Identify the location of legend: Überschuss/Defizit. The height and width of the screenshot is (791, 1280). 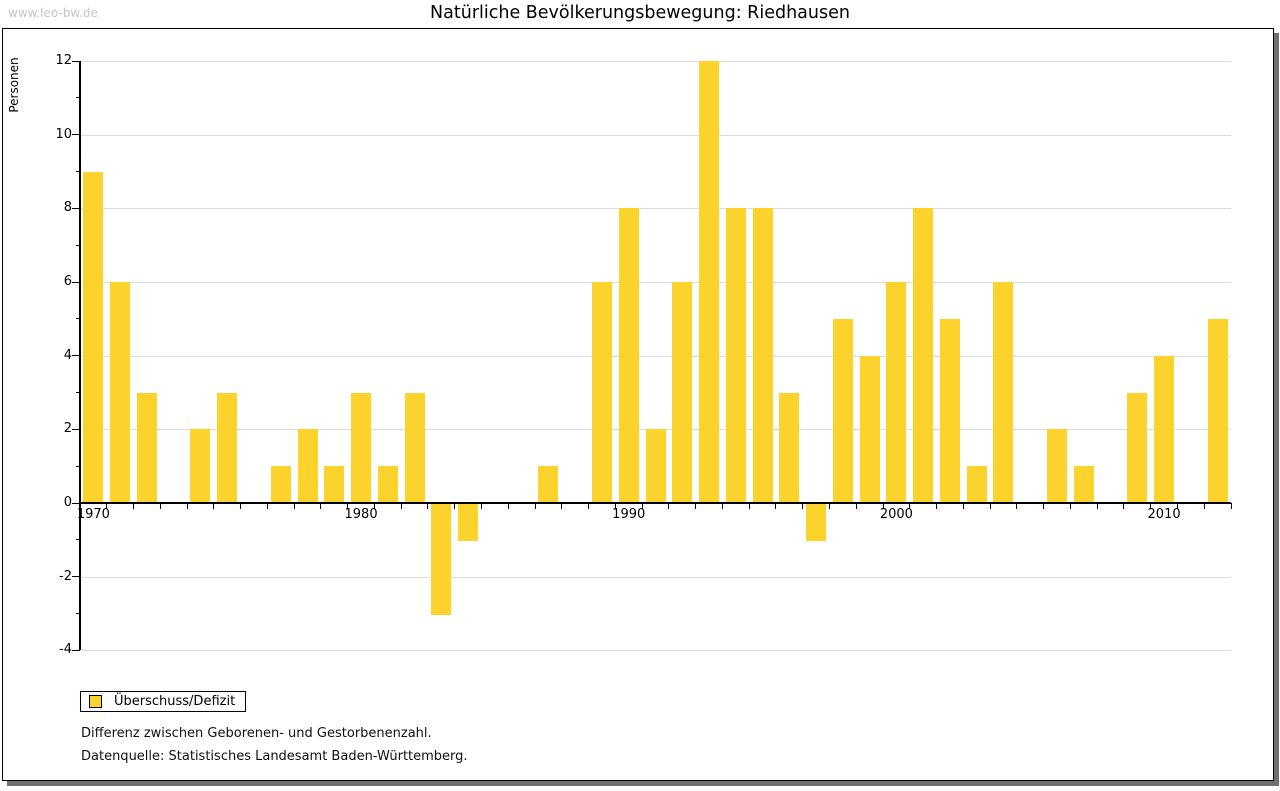
(163, 701).